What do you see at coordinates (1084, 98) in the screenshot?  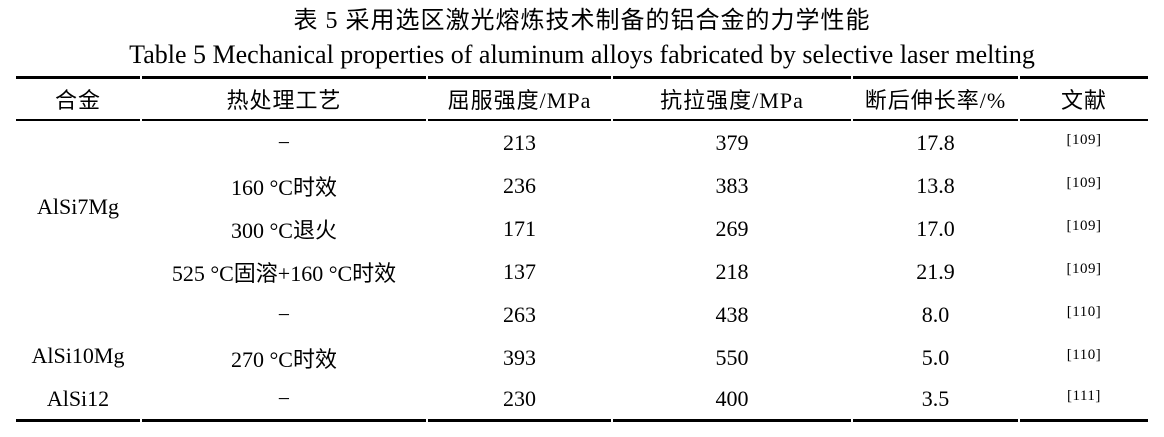 I see `header-reference: 文献` at bounding box center [1084, 98].